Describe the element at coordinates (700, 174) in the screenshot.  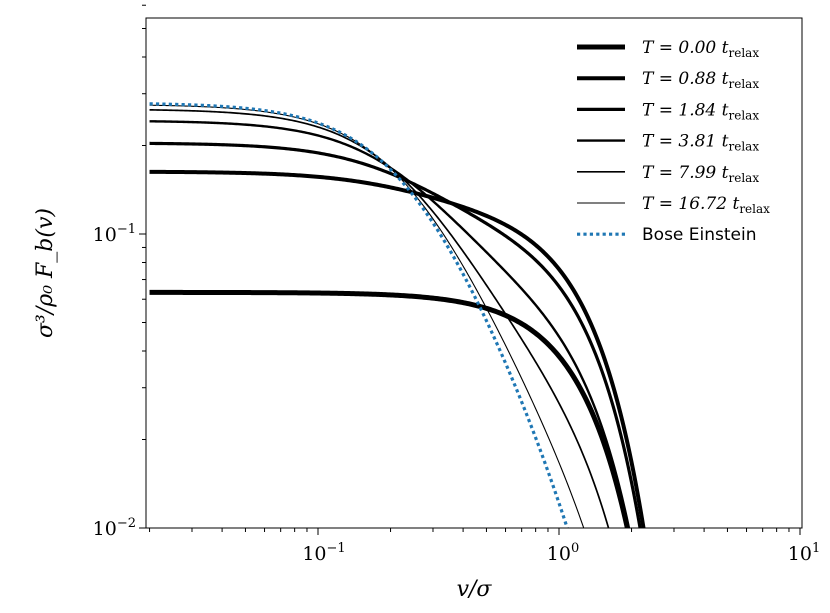
I see `legend-label-5: T = 7.99 trelax` at that location.